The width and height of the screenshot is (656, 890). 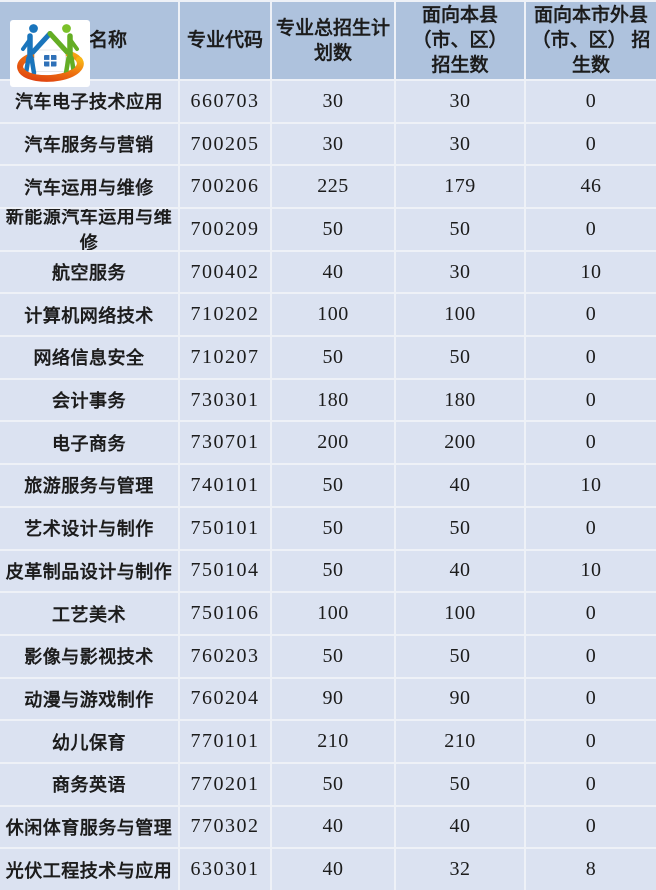 What do you see at coordinates (460, 40) in the screenshot?
I see `header-local-enrollment: 面向本县 （市、区） 招生数` at bounding box center [460, 40].